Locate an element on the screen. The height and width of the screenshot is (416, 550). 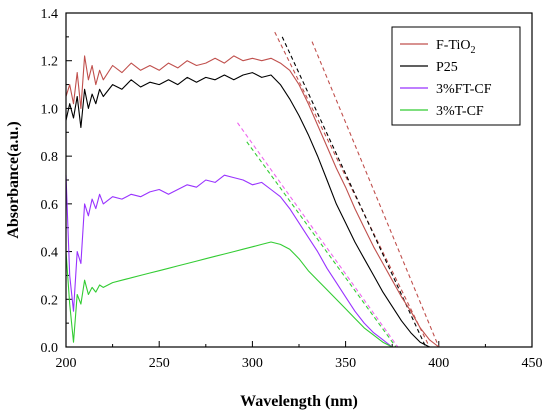
x-tick-label: 350 is located at coordinates (345, 363).